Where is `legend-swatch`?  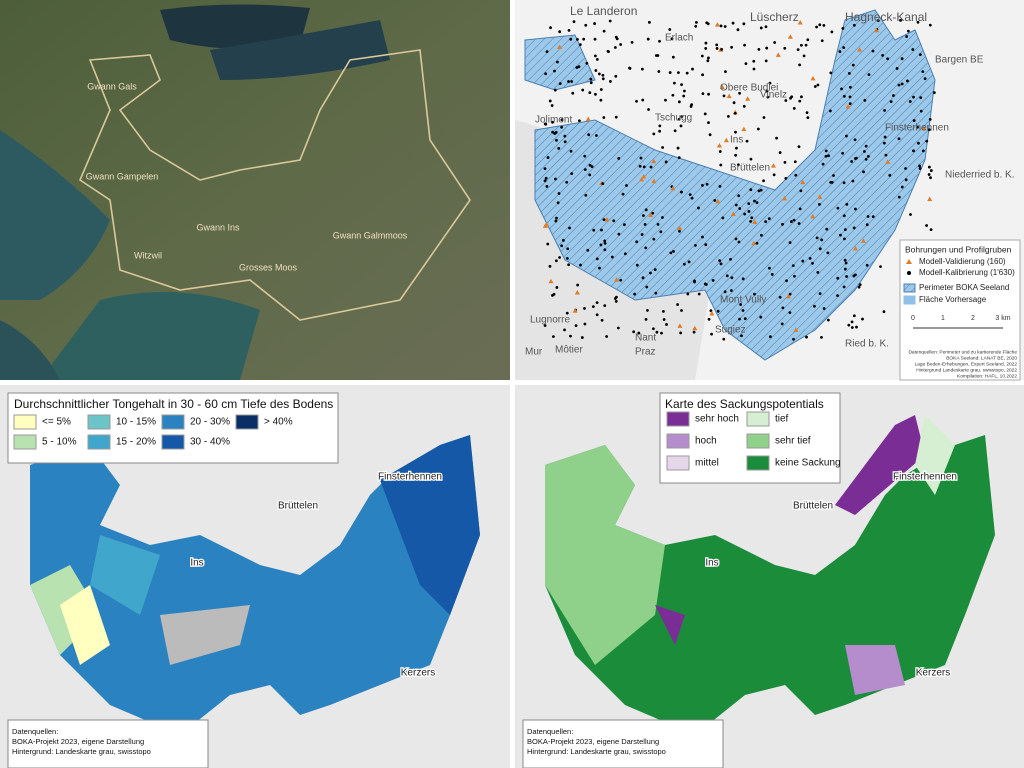
legend-swatch is located at coordinates (758, 419).